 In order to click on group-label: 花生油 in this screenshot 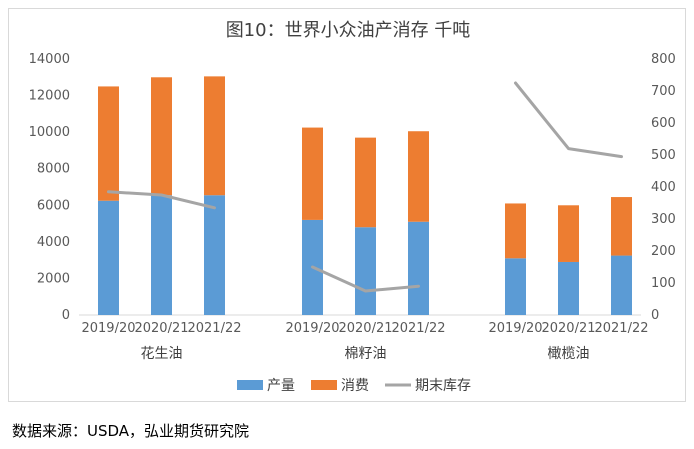, I will do `click(162, 354)`.